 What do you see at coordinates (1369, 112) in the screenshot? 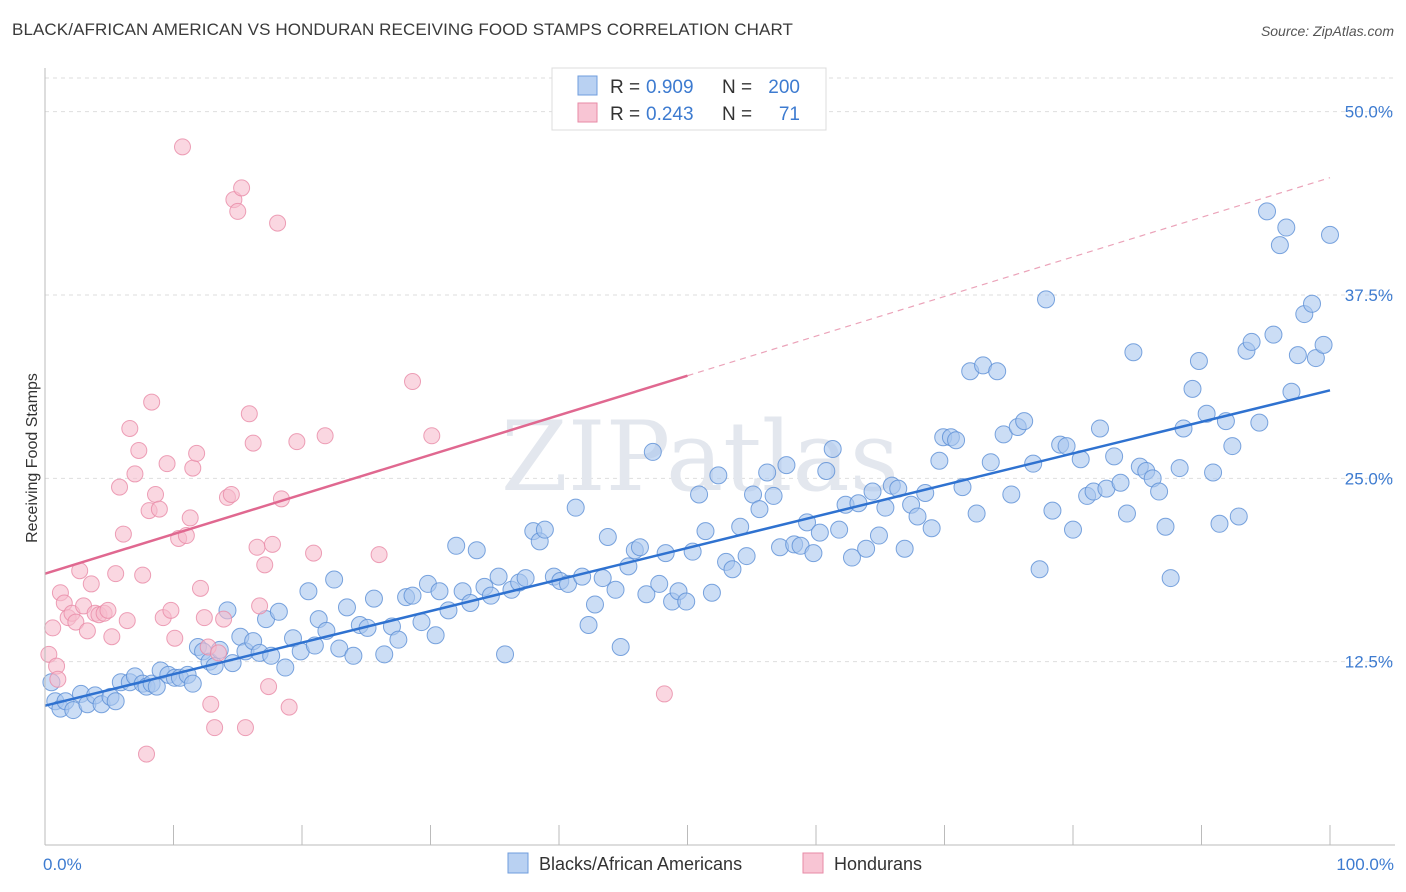
I see `y-tick-label-3: 50.0%` at bounding box center [1369, 112].